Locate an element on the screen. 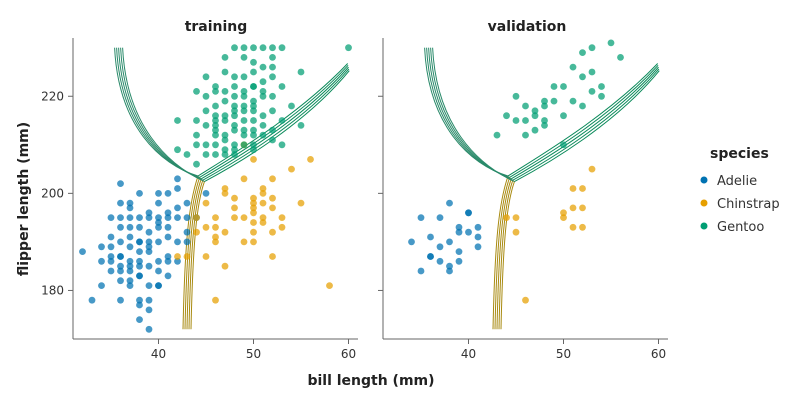 The width and height of the screenshot is (800, 405). x-tick-label: 40 is located at coordinates (468, 354).